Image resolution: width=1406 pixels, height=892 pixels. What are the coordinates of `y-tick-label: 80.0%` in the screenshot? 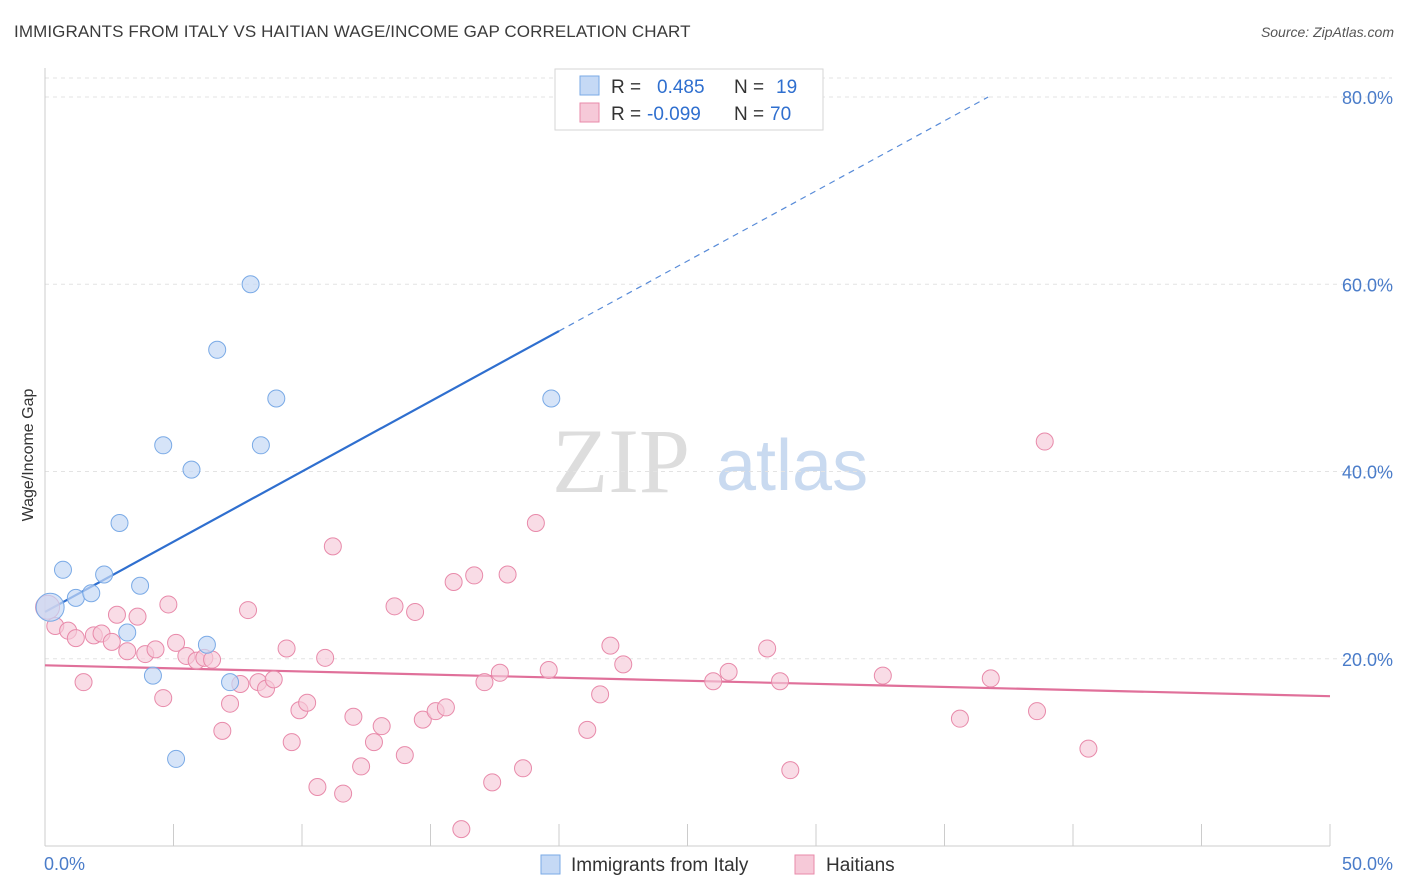 It's located at (1367, 98).